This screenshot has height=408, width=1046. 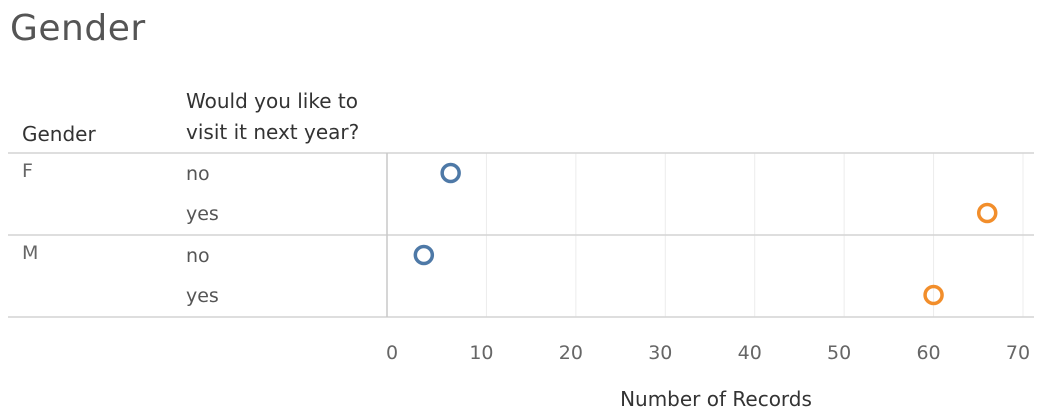 What do you see at coordinates (27, 171) in the screenshot?
I see `gender-label: F` at bounding box center [27, 171].